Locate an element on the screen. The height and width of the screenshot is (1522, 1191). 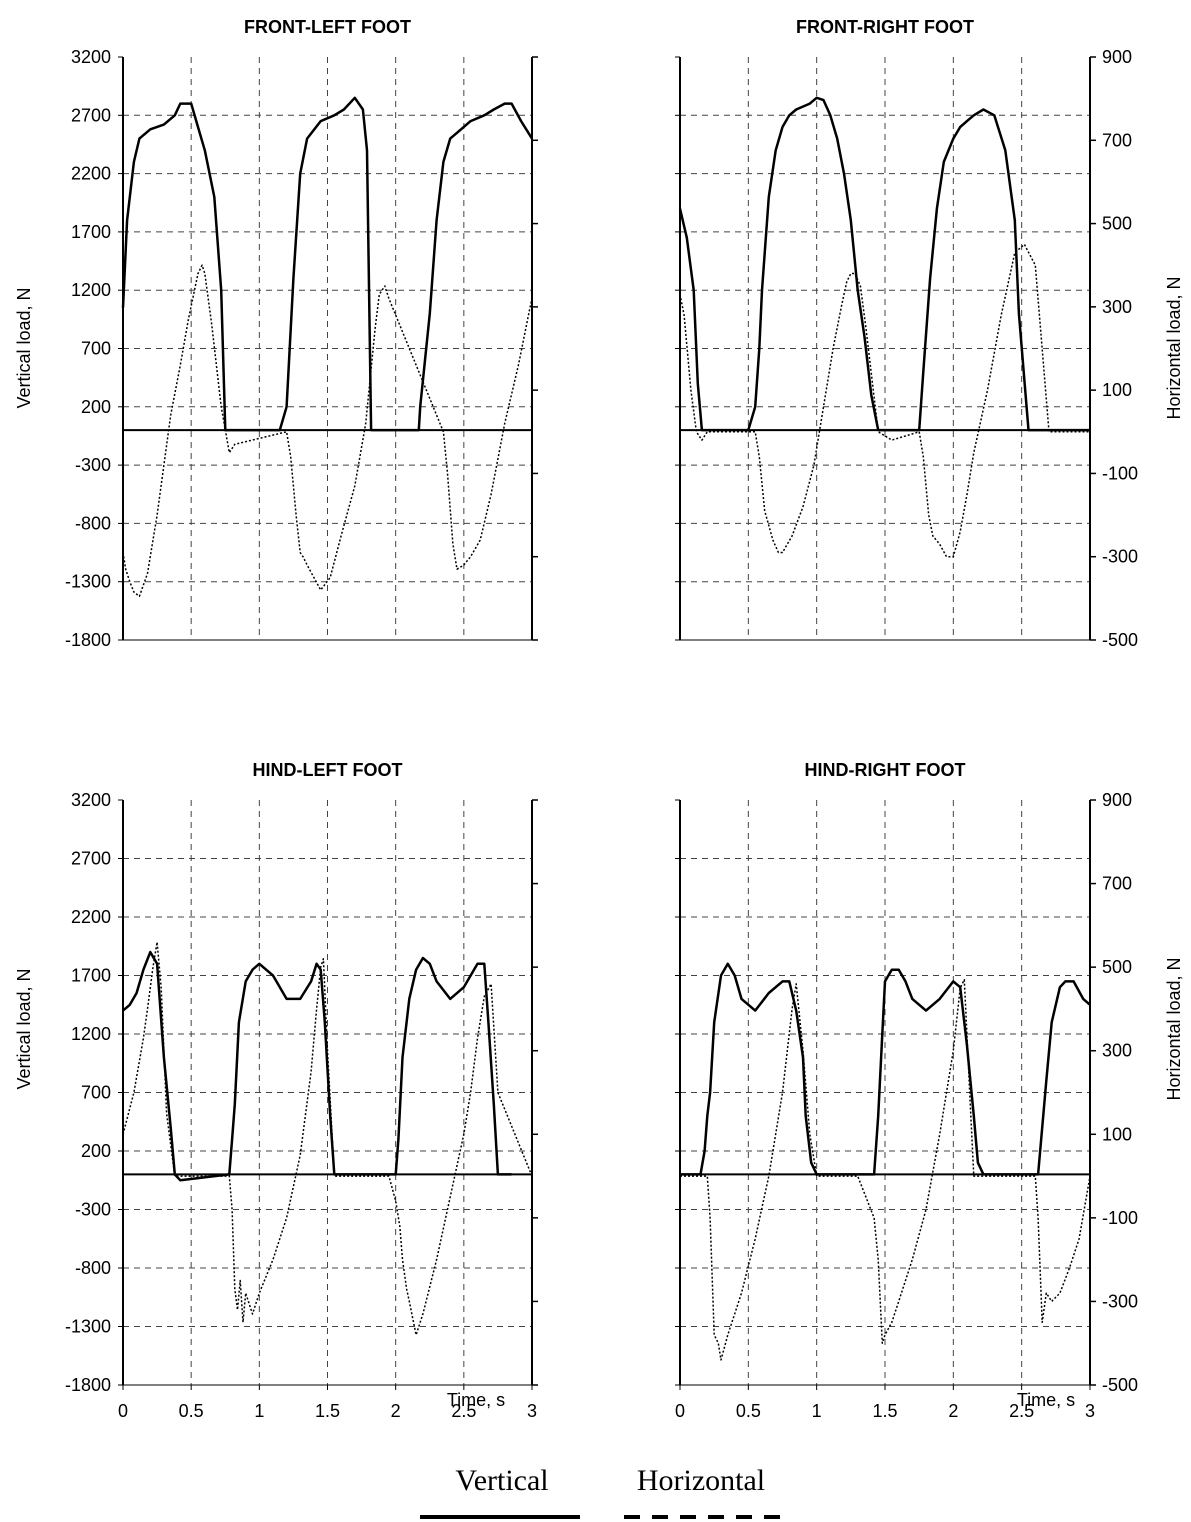
legend: Vertical Horizontal is located at coordinates (600, 1491).